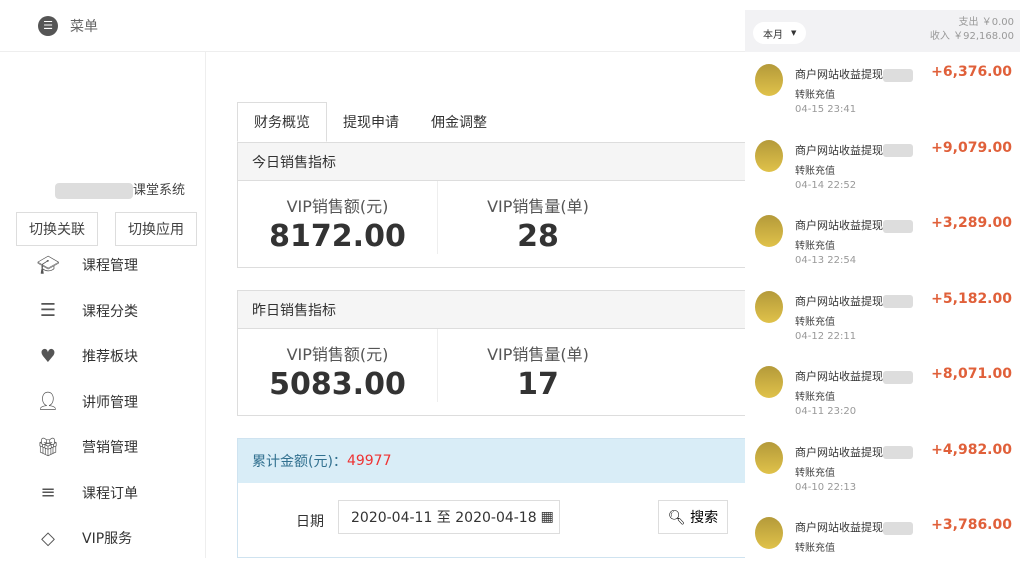 This screenshot has width=1024, height=588. Describe the element at coordinates (84, 26) in the screenshot. I see `menu-label: 菜单` at that location.